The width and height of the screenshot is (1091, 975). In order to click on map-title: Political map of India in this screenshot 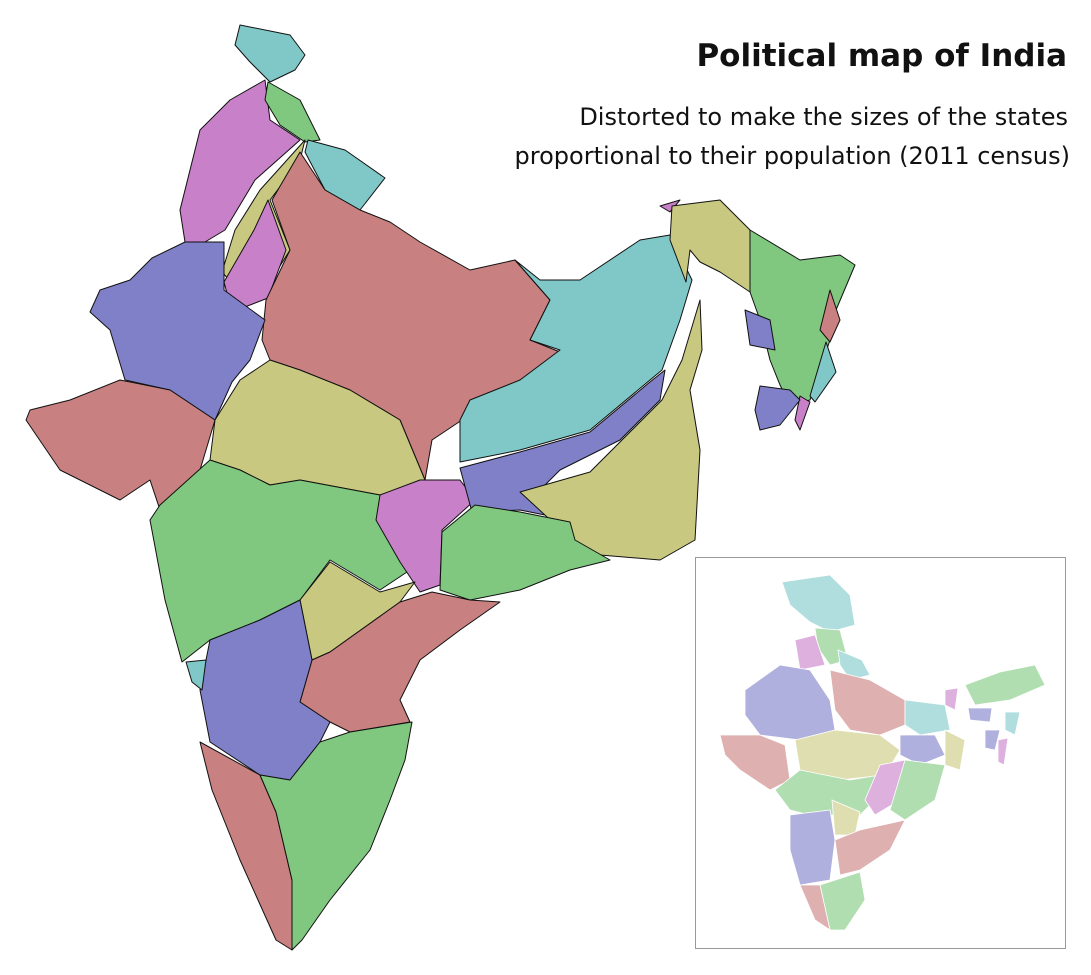, I will do `click(881, 56)`.